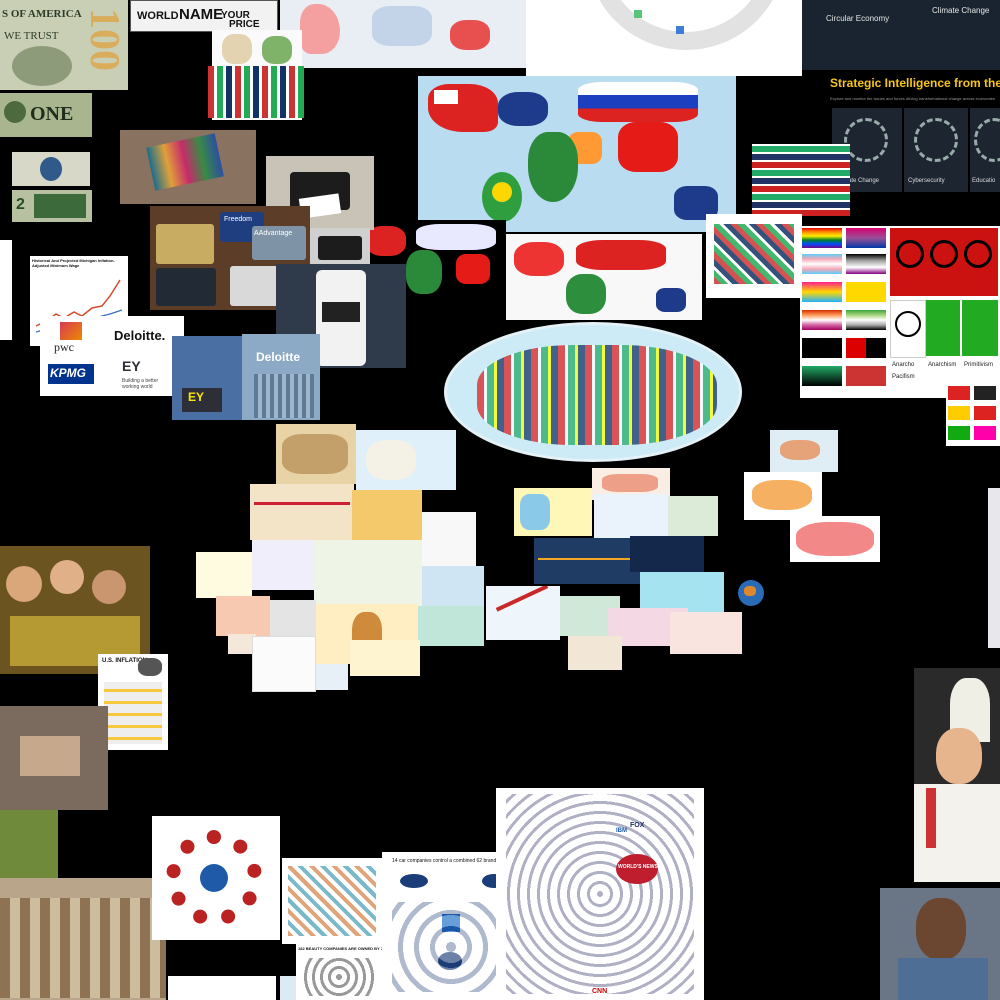  Describe the element at coordinates (858, 18) in the screenshot. I see `tab-circular-economy: Circular Economy` at that location.